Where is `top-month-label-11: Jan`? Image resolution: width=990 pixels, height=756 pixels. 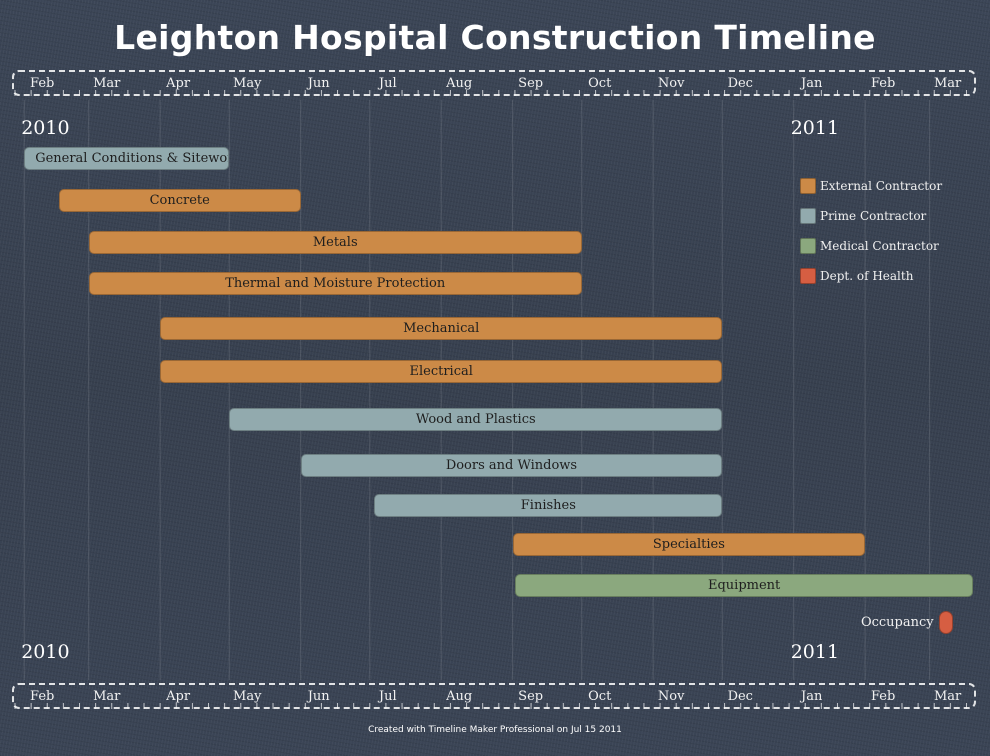 top-month-label-11: Jan is located at coordinates (812, 83).